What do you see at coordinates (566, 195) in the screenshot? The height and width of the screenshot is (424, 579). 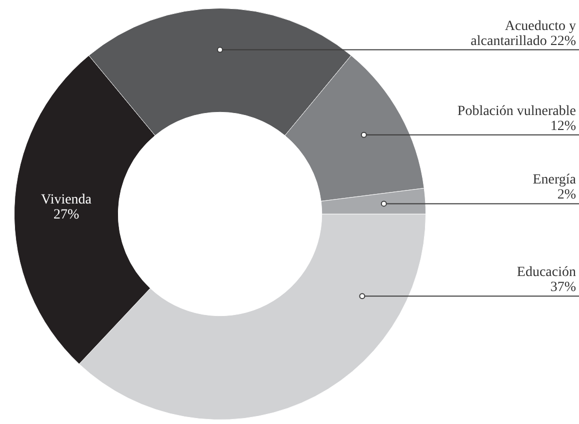 I see `data-label: 2%` at bounding box center [566, 195].